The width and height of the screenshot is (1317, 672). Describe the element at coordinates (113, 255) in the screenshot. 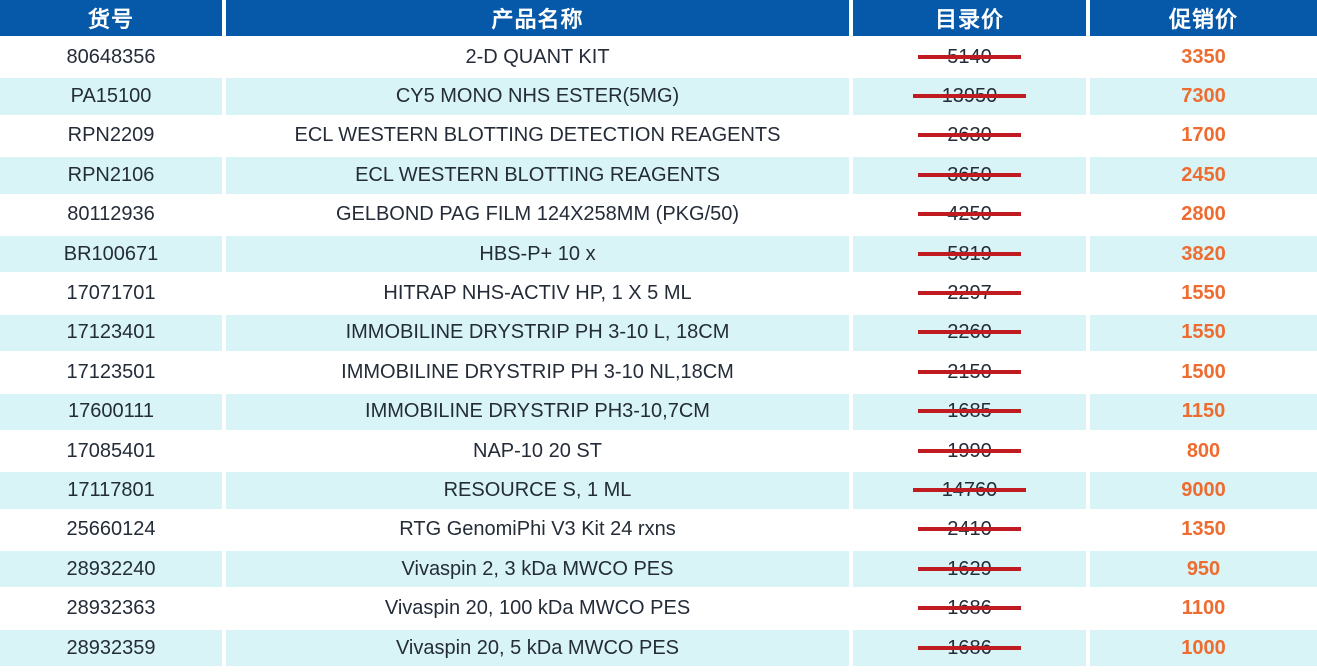

I see `sku-cell: BR100671` at that location.